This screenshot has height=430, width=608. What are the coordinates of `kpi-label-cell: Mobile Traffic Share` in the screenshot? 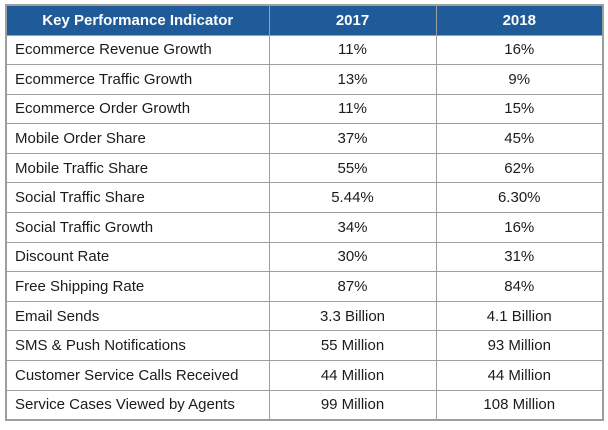 It's located at (137, 168).